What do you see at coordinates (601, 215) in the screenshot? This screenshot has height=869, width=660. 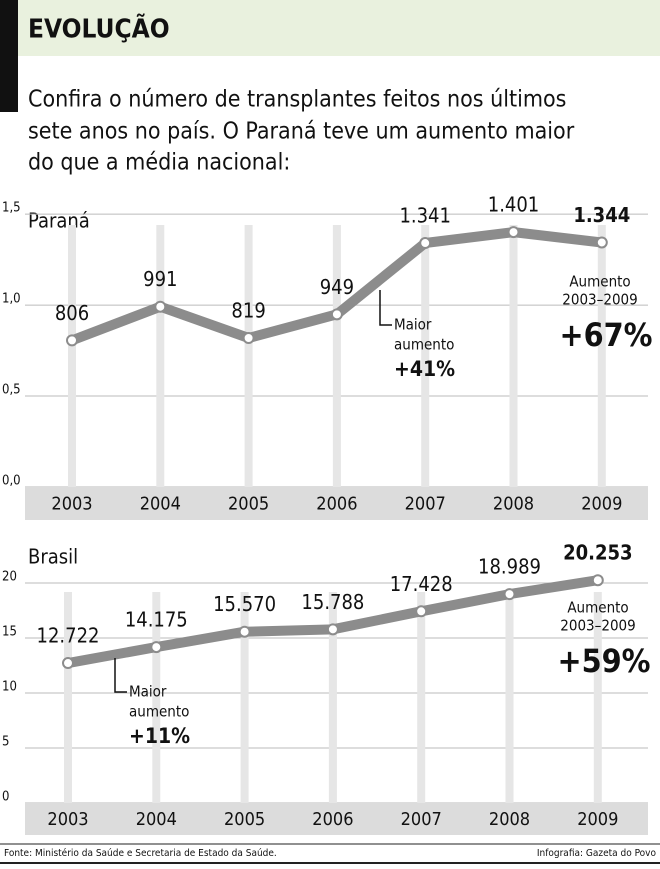 I see `value-label: 1.344` at bounding box center [601, 215].